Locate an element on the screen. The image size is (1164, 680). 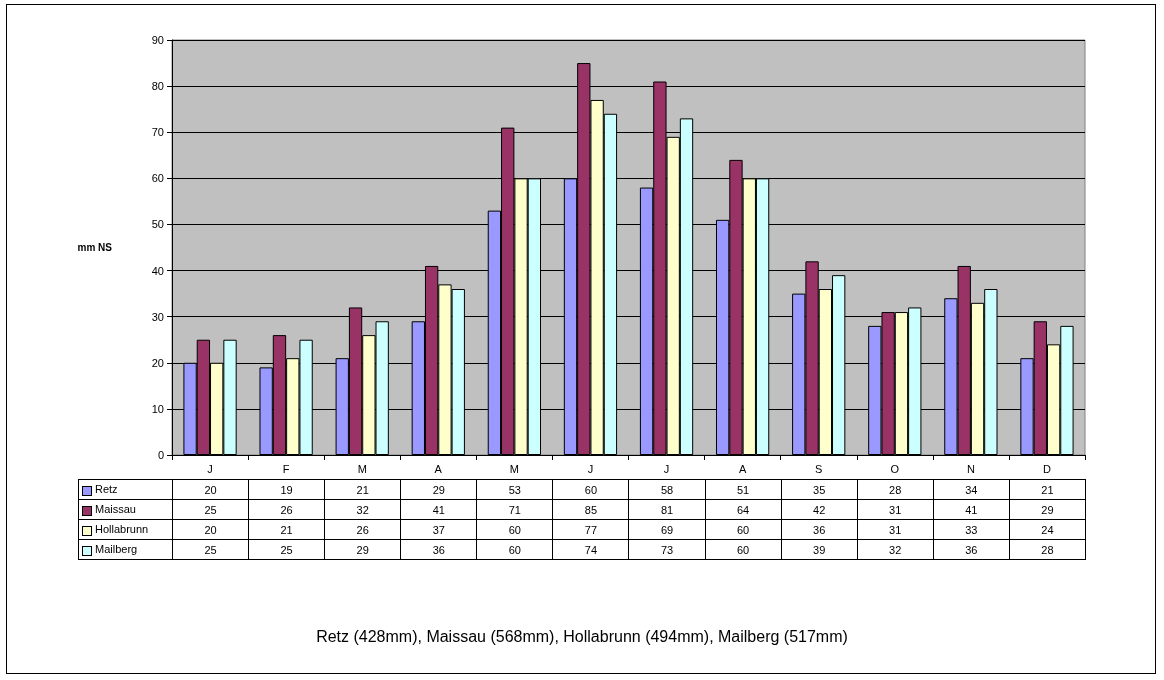
data-label: 39 is located at coordinates (819, 549).